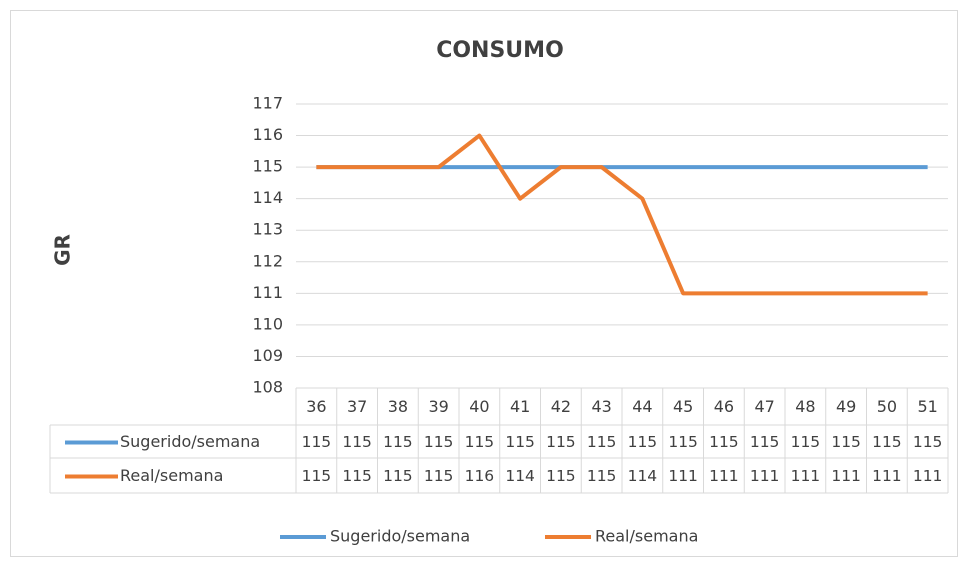 The height and width of the screenshot is (567, 968). Describe the element at coordinates (846, 406) in the screenshot. I see `x-tick-label: 49` at that location.